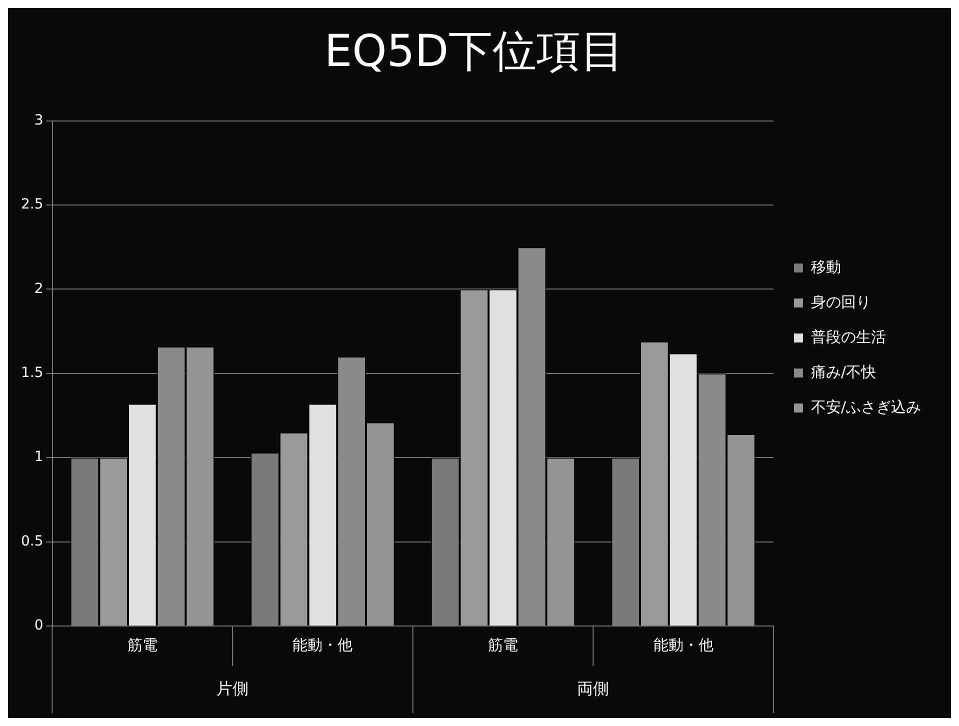 The image size is (959, 726). Describe the element at coordinates (32, 373) in the screenshot. I see `y-tick-label: 1.5` at that location.